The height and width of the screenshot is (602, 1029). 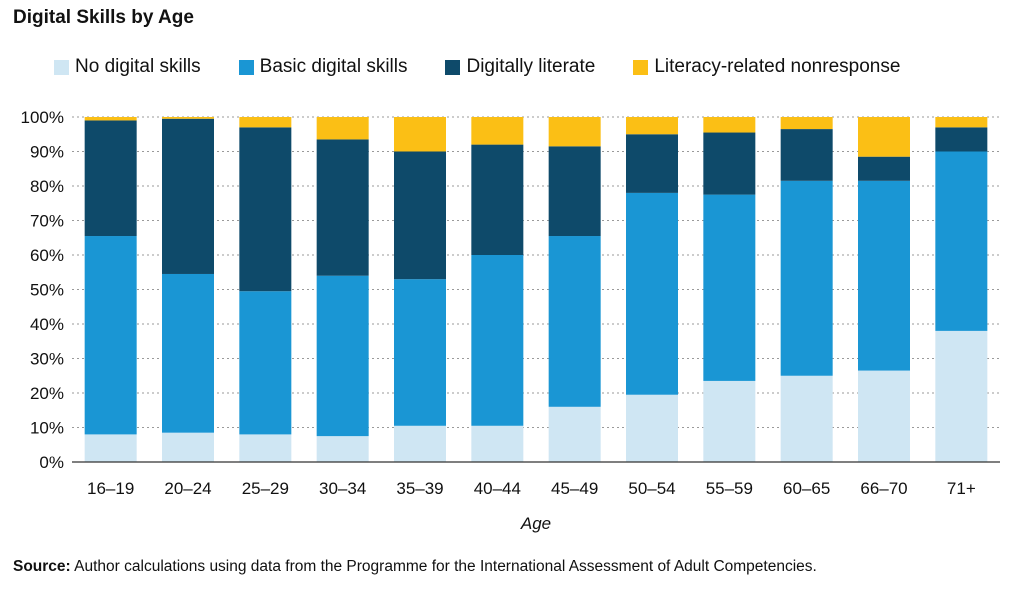 What do you see at coordinates (47, 186) in the screenshot?
I see `y-tick-label: 80%` at bounding box center [47, 186].